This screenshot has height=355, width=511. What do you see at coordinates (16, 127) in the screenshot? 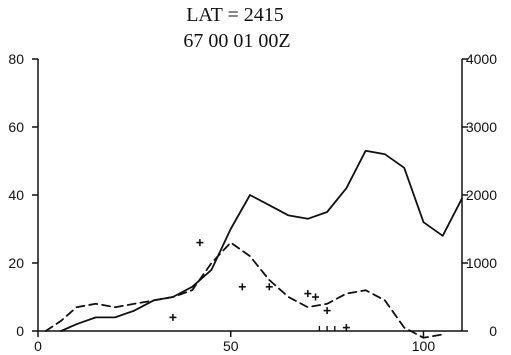
I see `left-y-tick-label: 60` at bounding box center [16, 127].